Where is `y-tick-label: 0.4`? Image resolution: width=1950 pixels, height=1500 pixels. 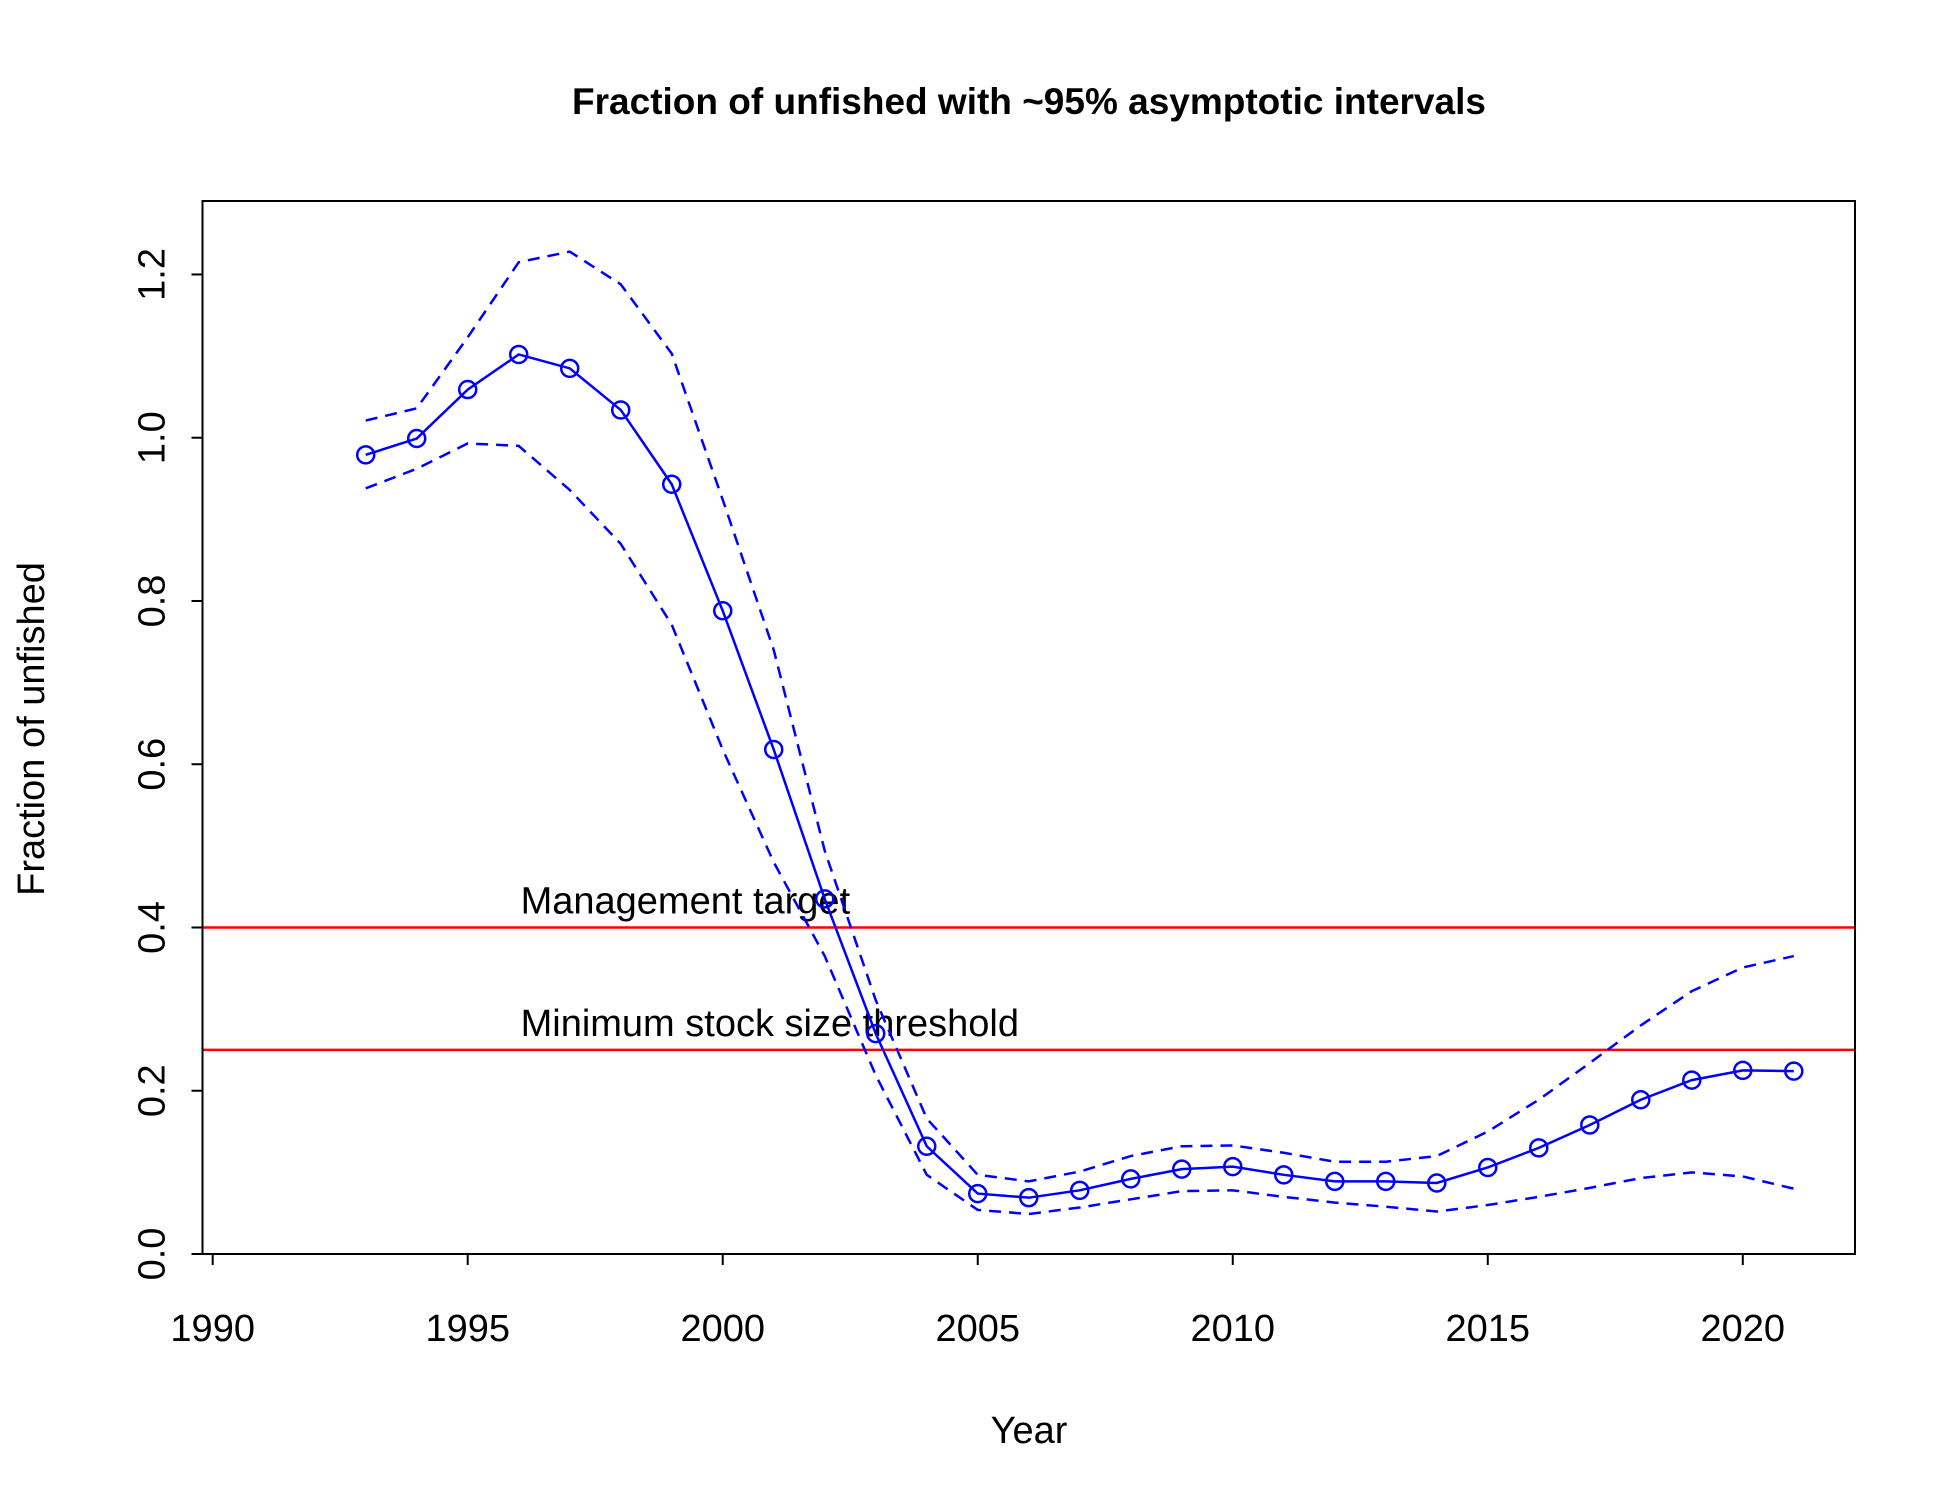
y-tick-label: 0.4 is located at coordinates (153, 927).